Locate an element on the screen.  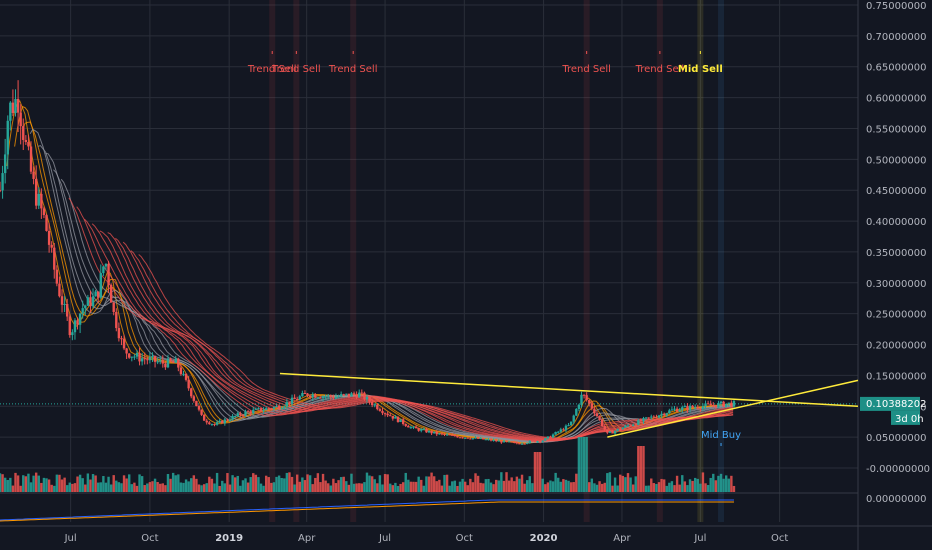
time-tick-label: Oct is located at coordinates (149, 538).